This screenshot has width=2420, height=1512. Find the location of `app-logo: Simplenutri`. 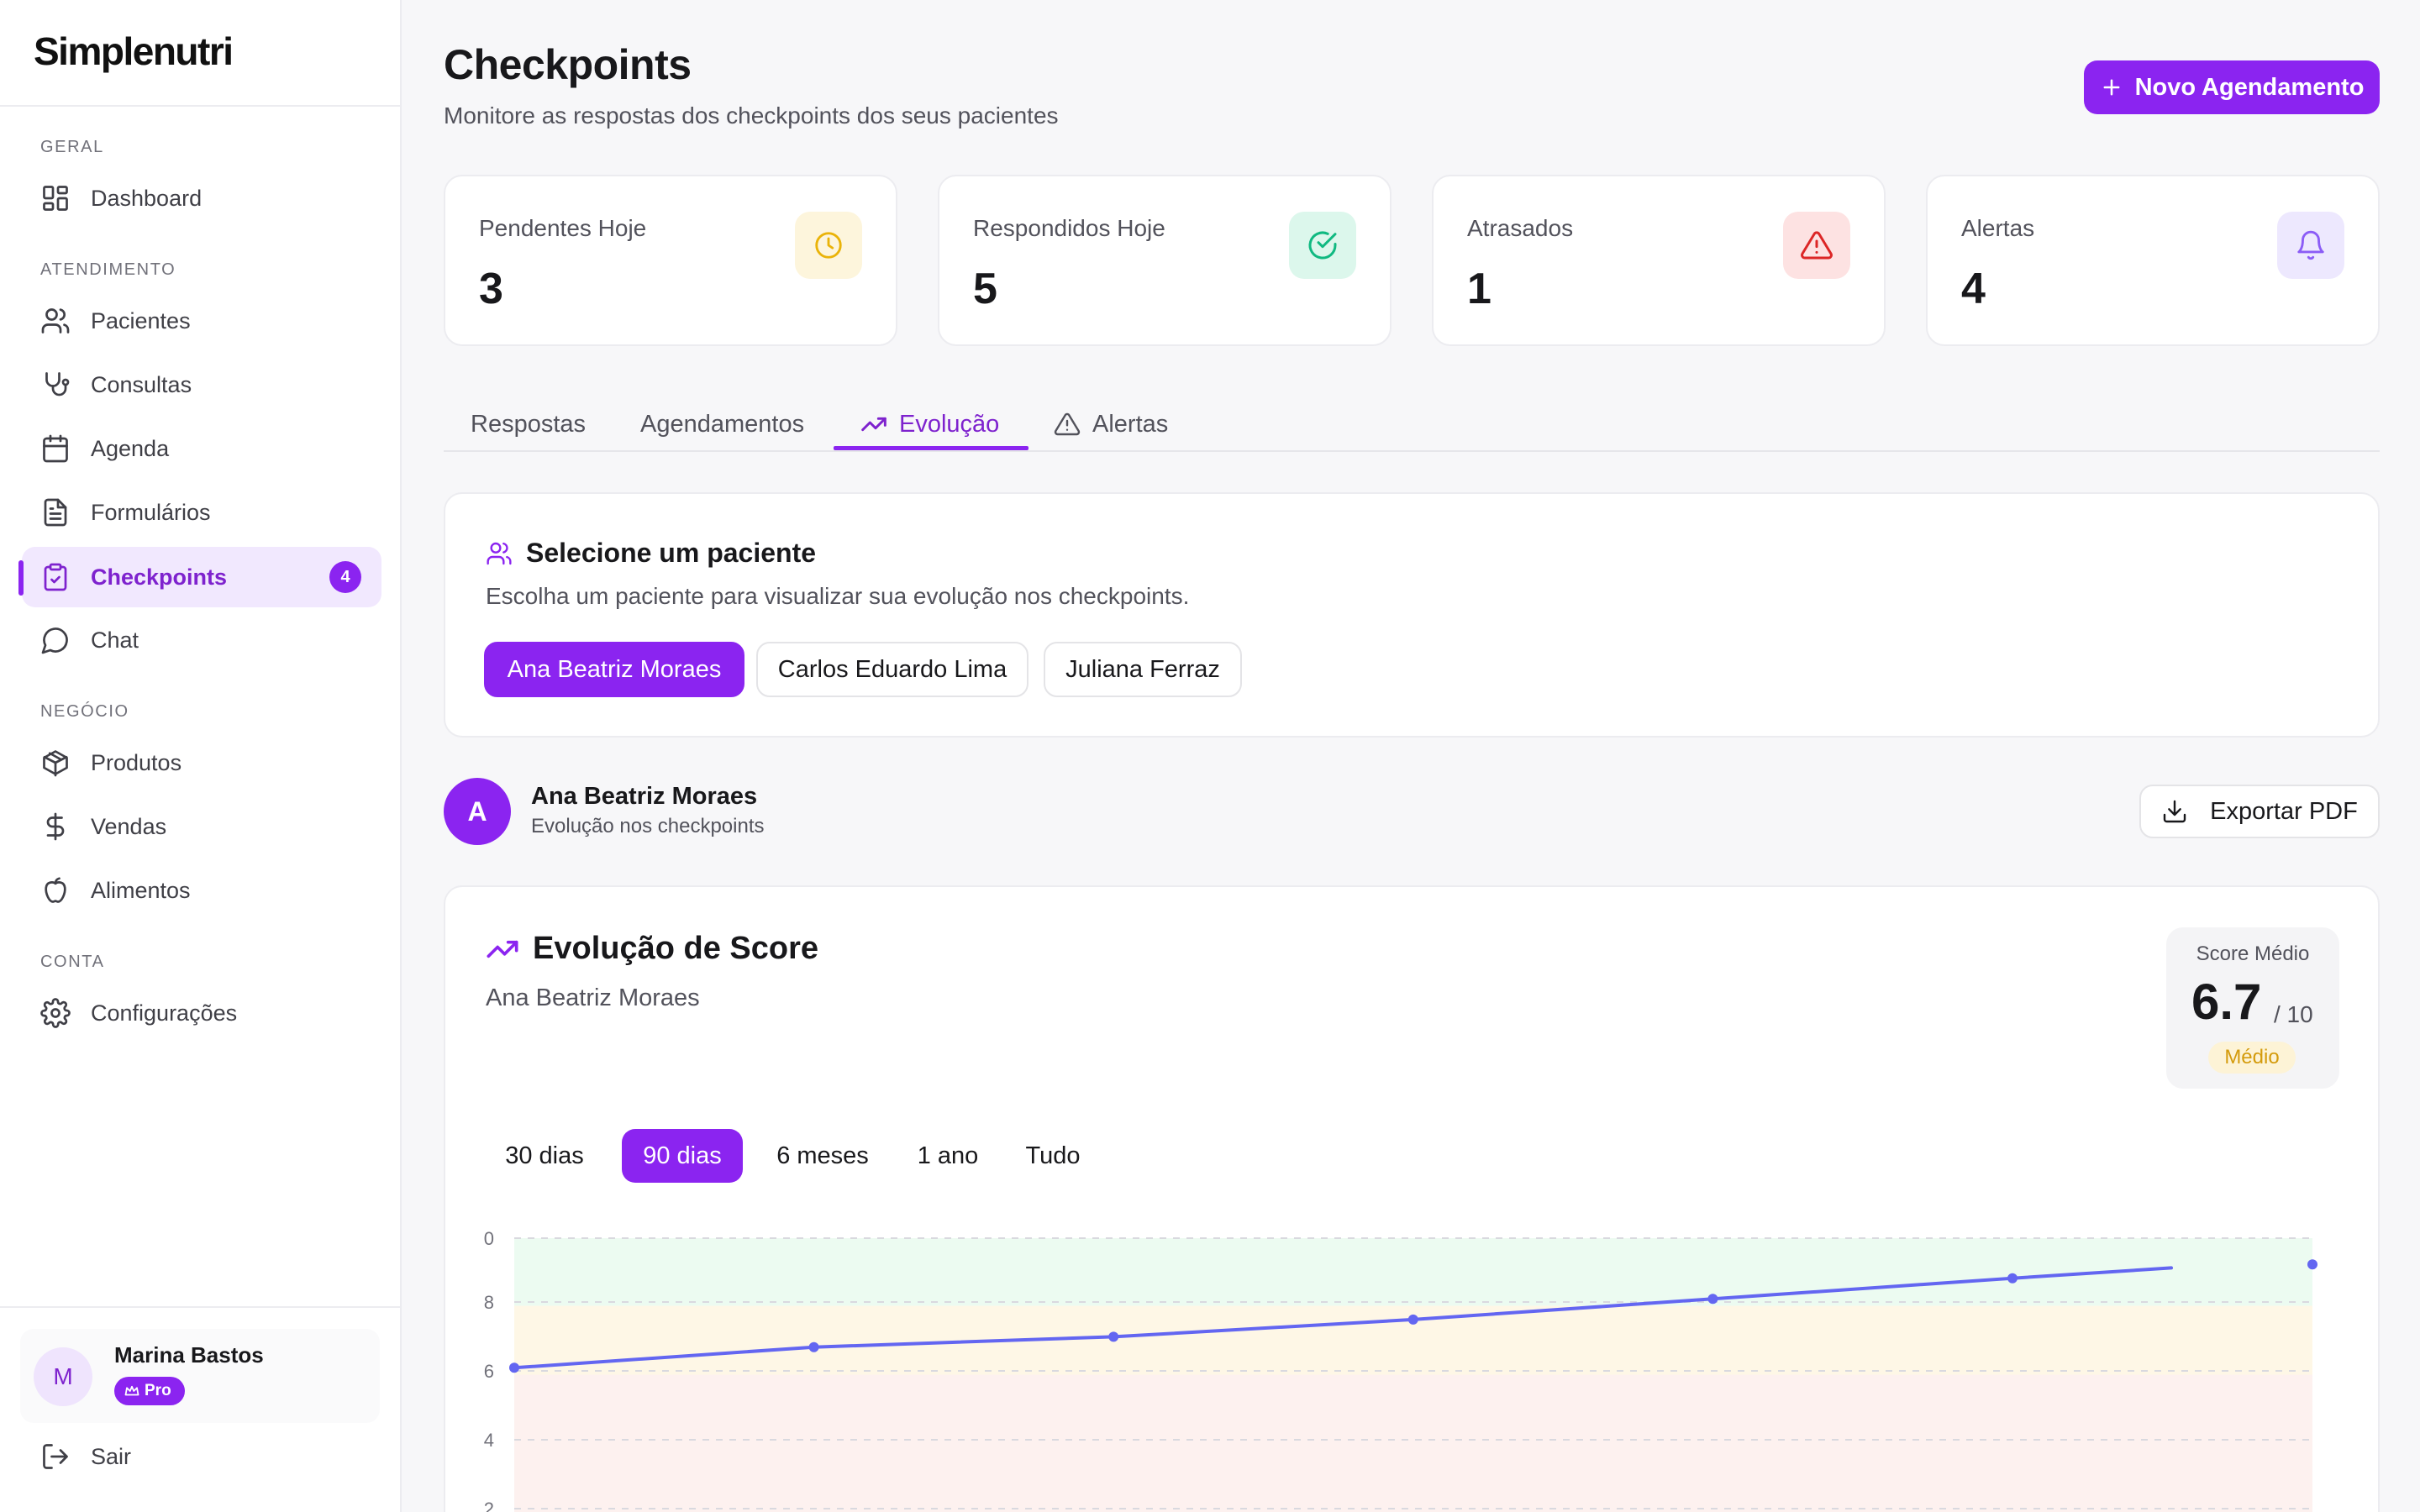

app-logo: Simplenutri is located at coordinates (134, 51).